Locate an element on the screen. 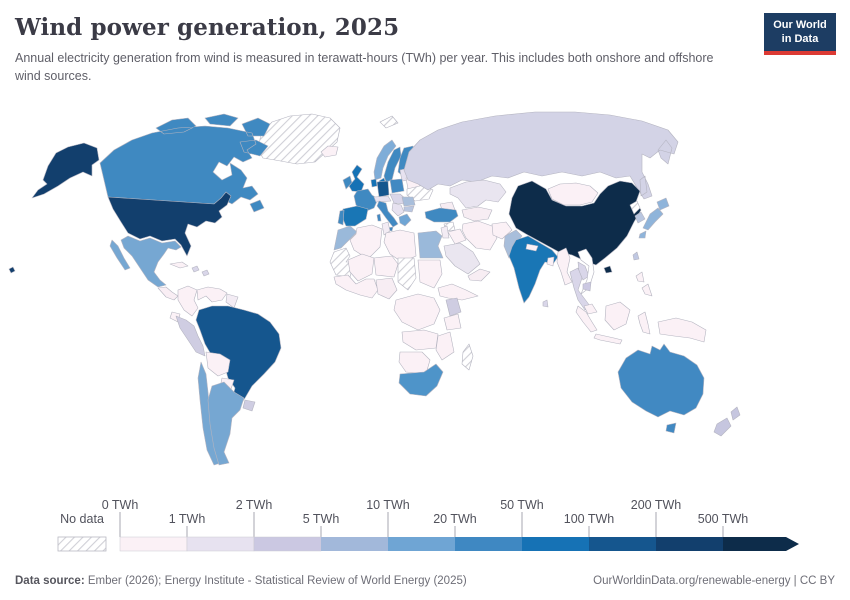 This screenshot has height=600, width=850. country-kenya is located at coordinates (453, 307).